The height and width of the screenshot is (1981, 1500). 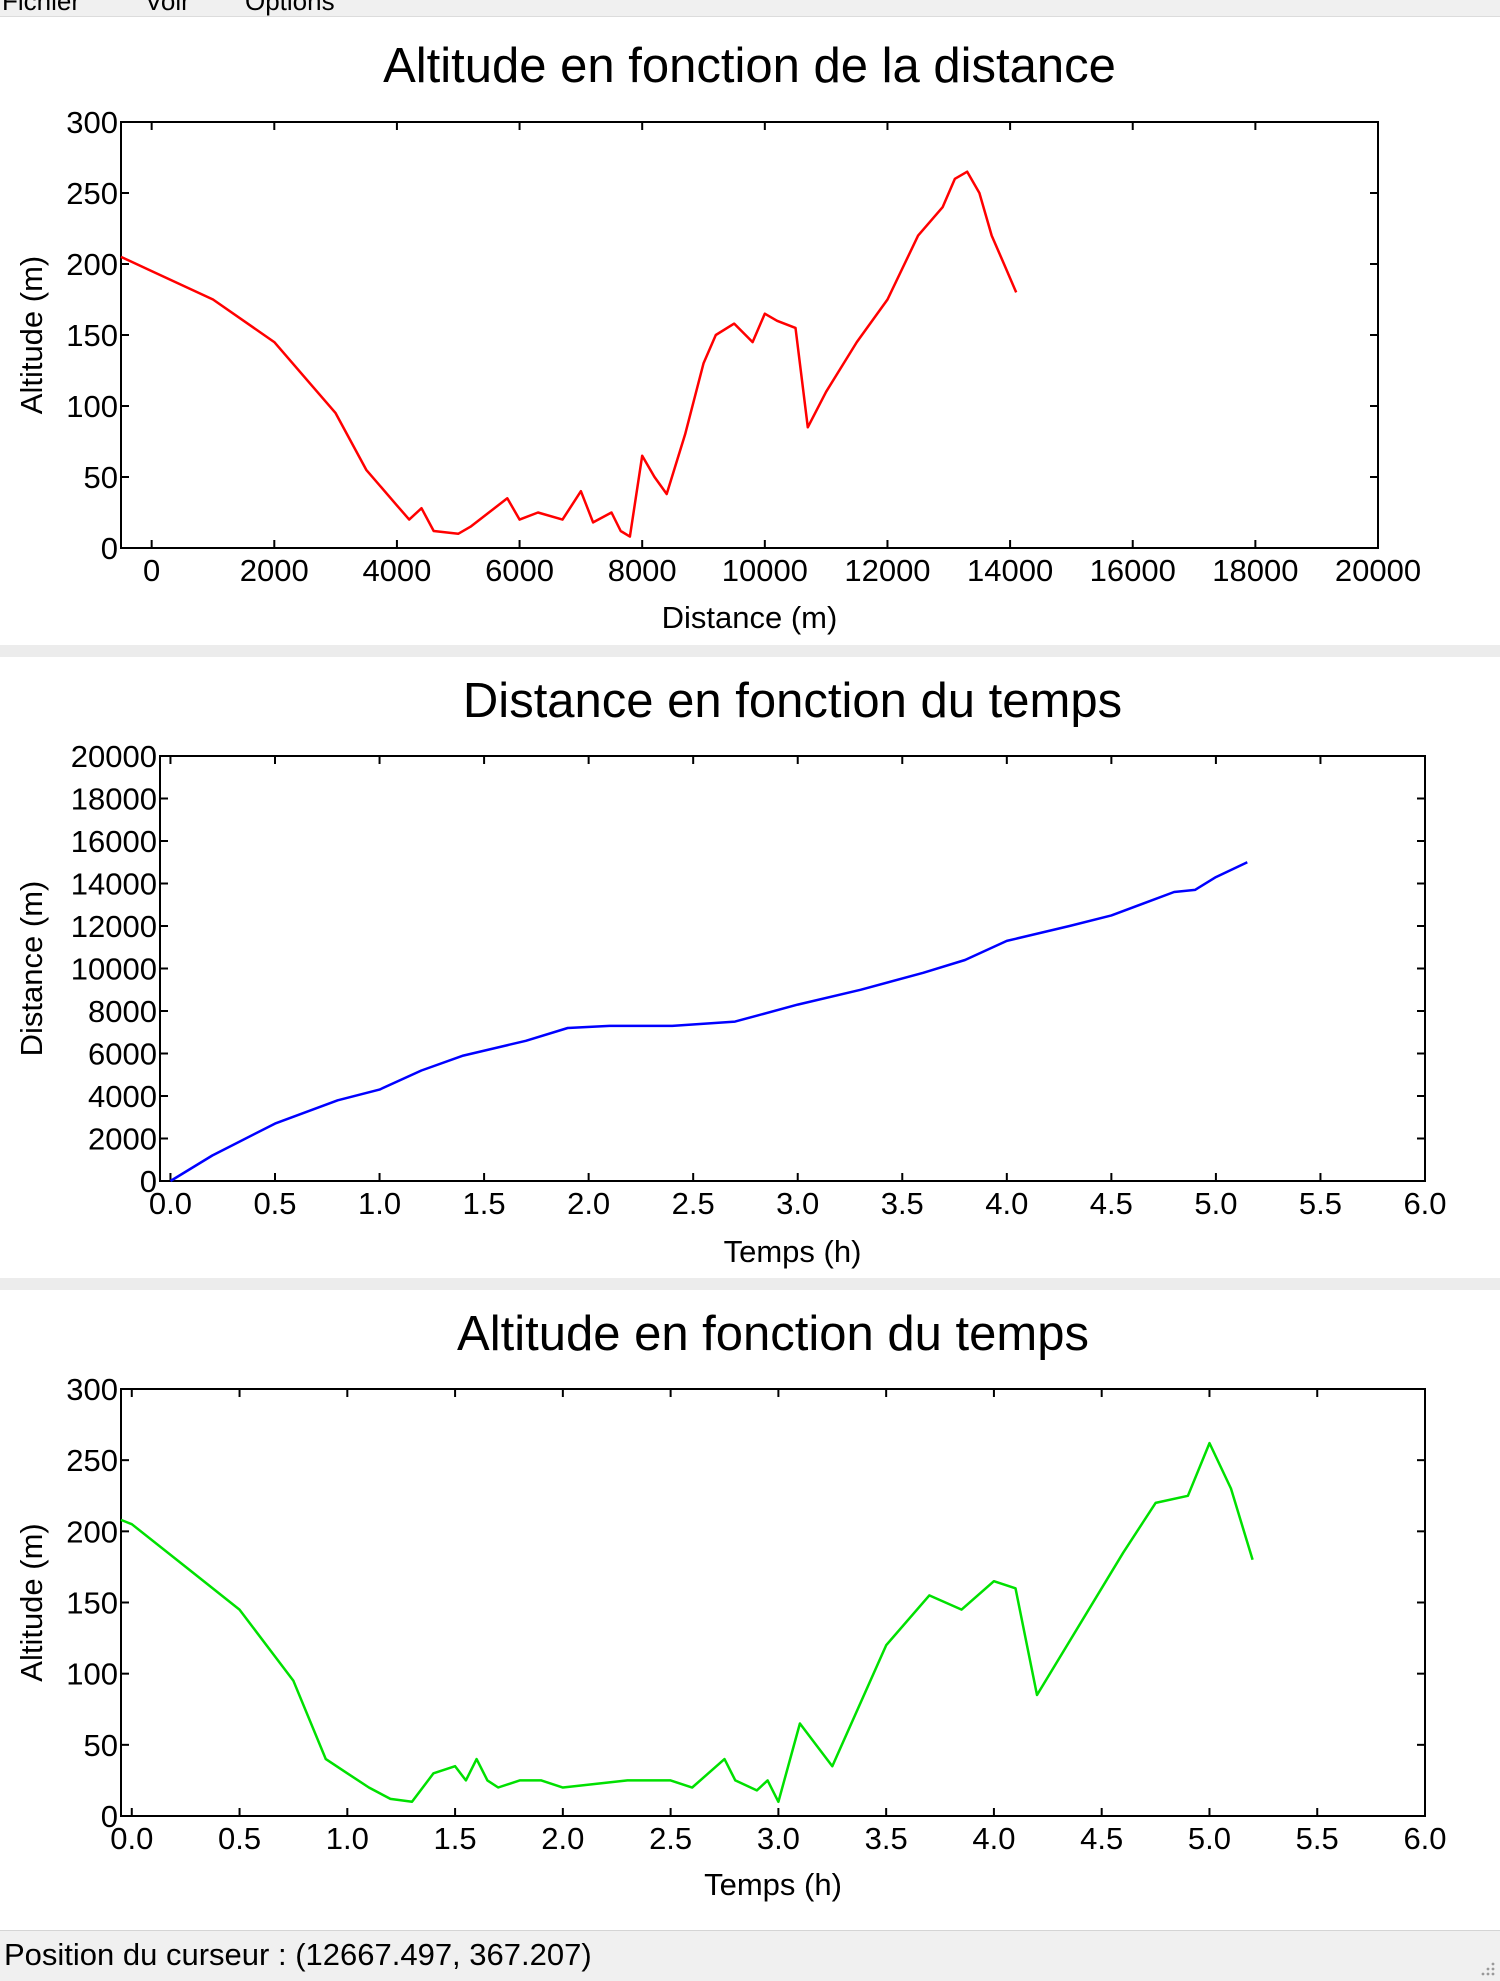 I want to click on x-tick-label: 20000, so click(x=1378, y=570).